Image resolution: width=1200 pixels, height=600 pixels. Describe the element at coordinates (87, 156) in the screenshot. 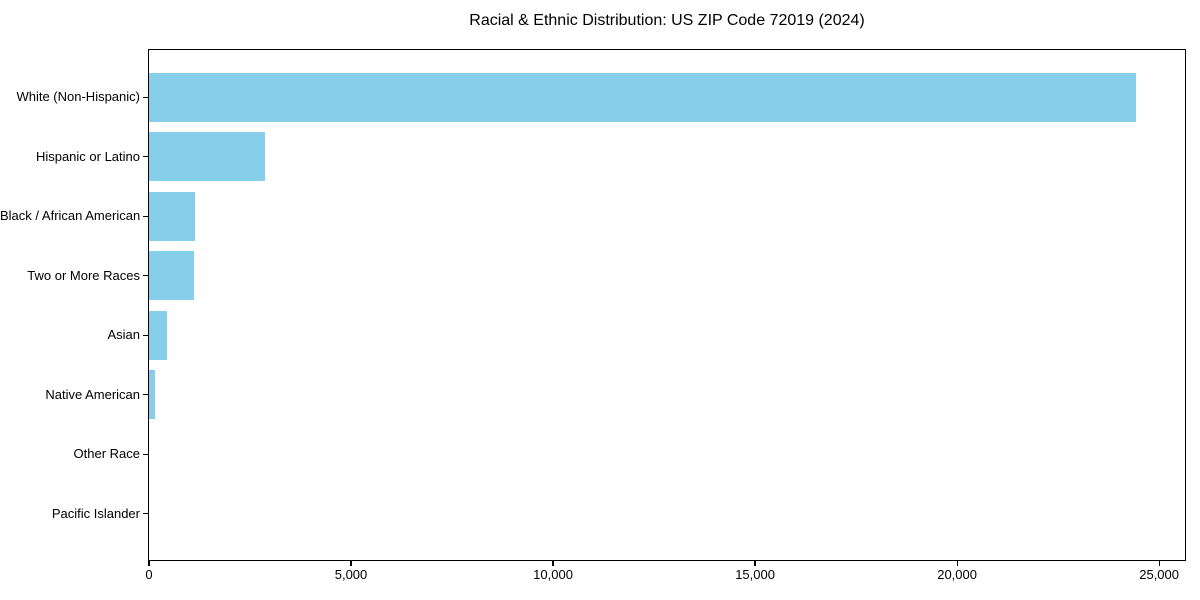

I see `y-axis-label-hispanic-or-latino: Hispanic or Latino` at that location.